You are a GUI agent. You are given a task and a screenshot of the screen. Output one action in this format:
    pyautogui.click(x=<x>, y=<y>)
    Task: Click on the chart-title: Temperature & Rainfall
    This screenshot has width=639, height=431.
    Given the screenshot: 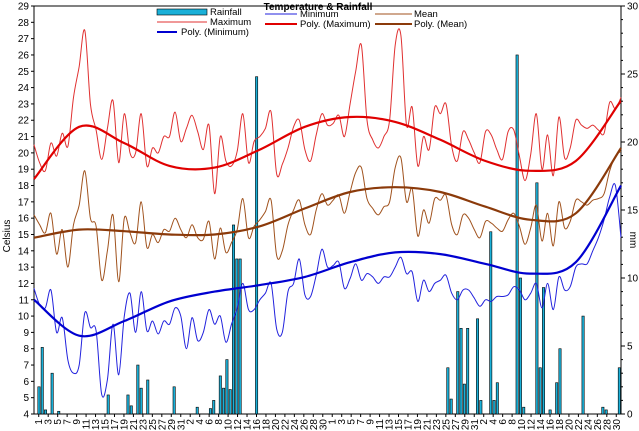 What is the action you would take?
    pyautogui.click(x=318, y=7)
    